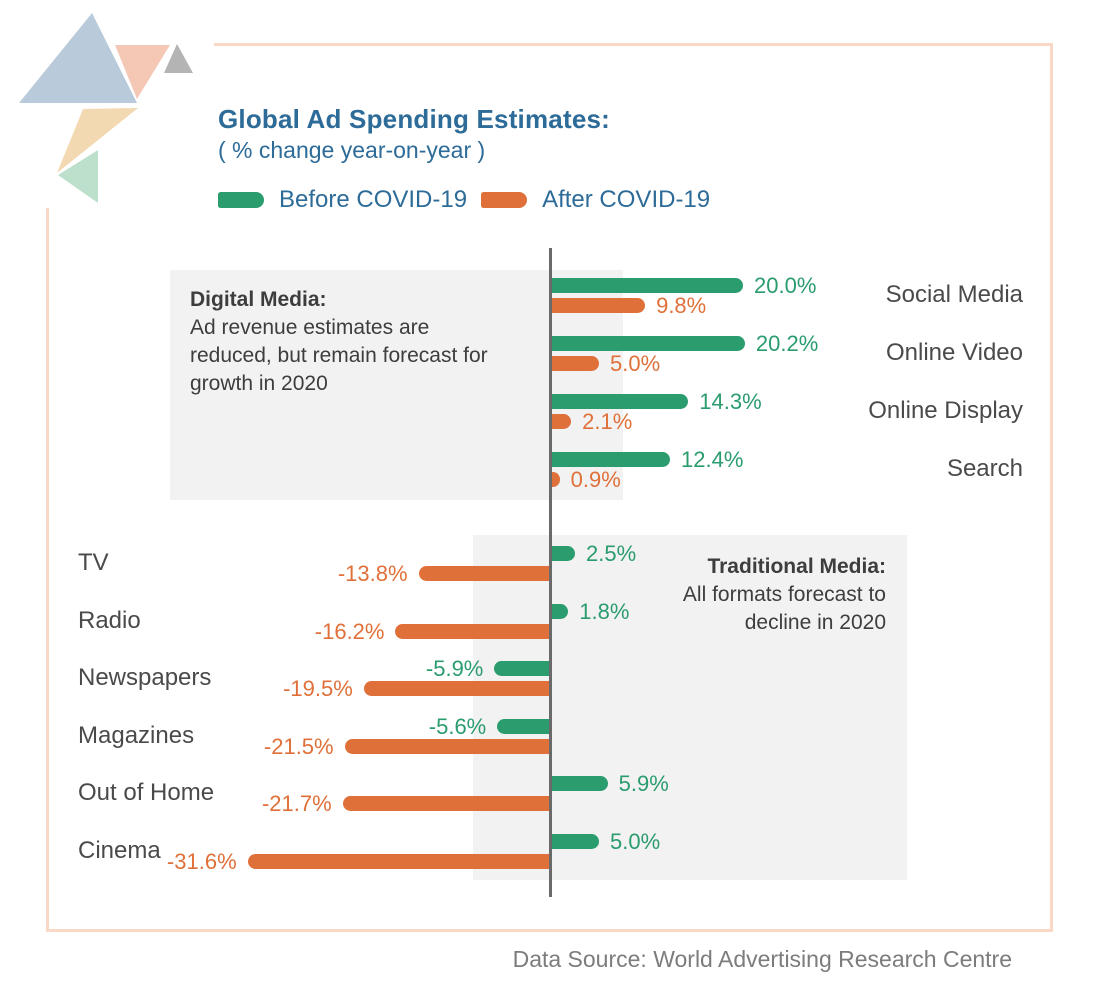 The image size is (1100, 1000). What do you see at coordinates (984, 468) in the screenshot?
I see `category-label-search: Search` at bounding box center [984, 468].